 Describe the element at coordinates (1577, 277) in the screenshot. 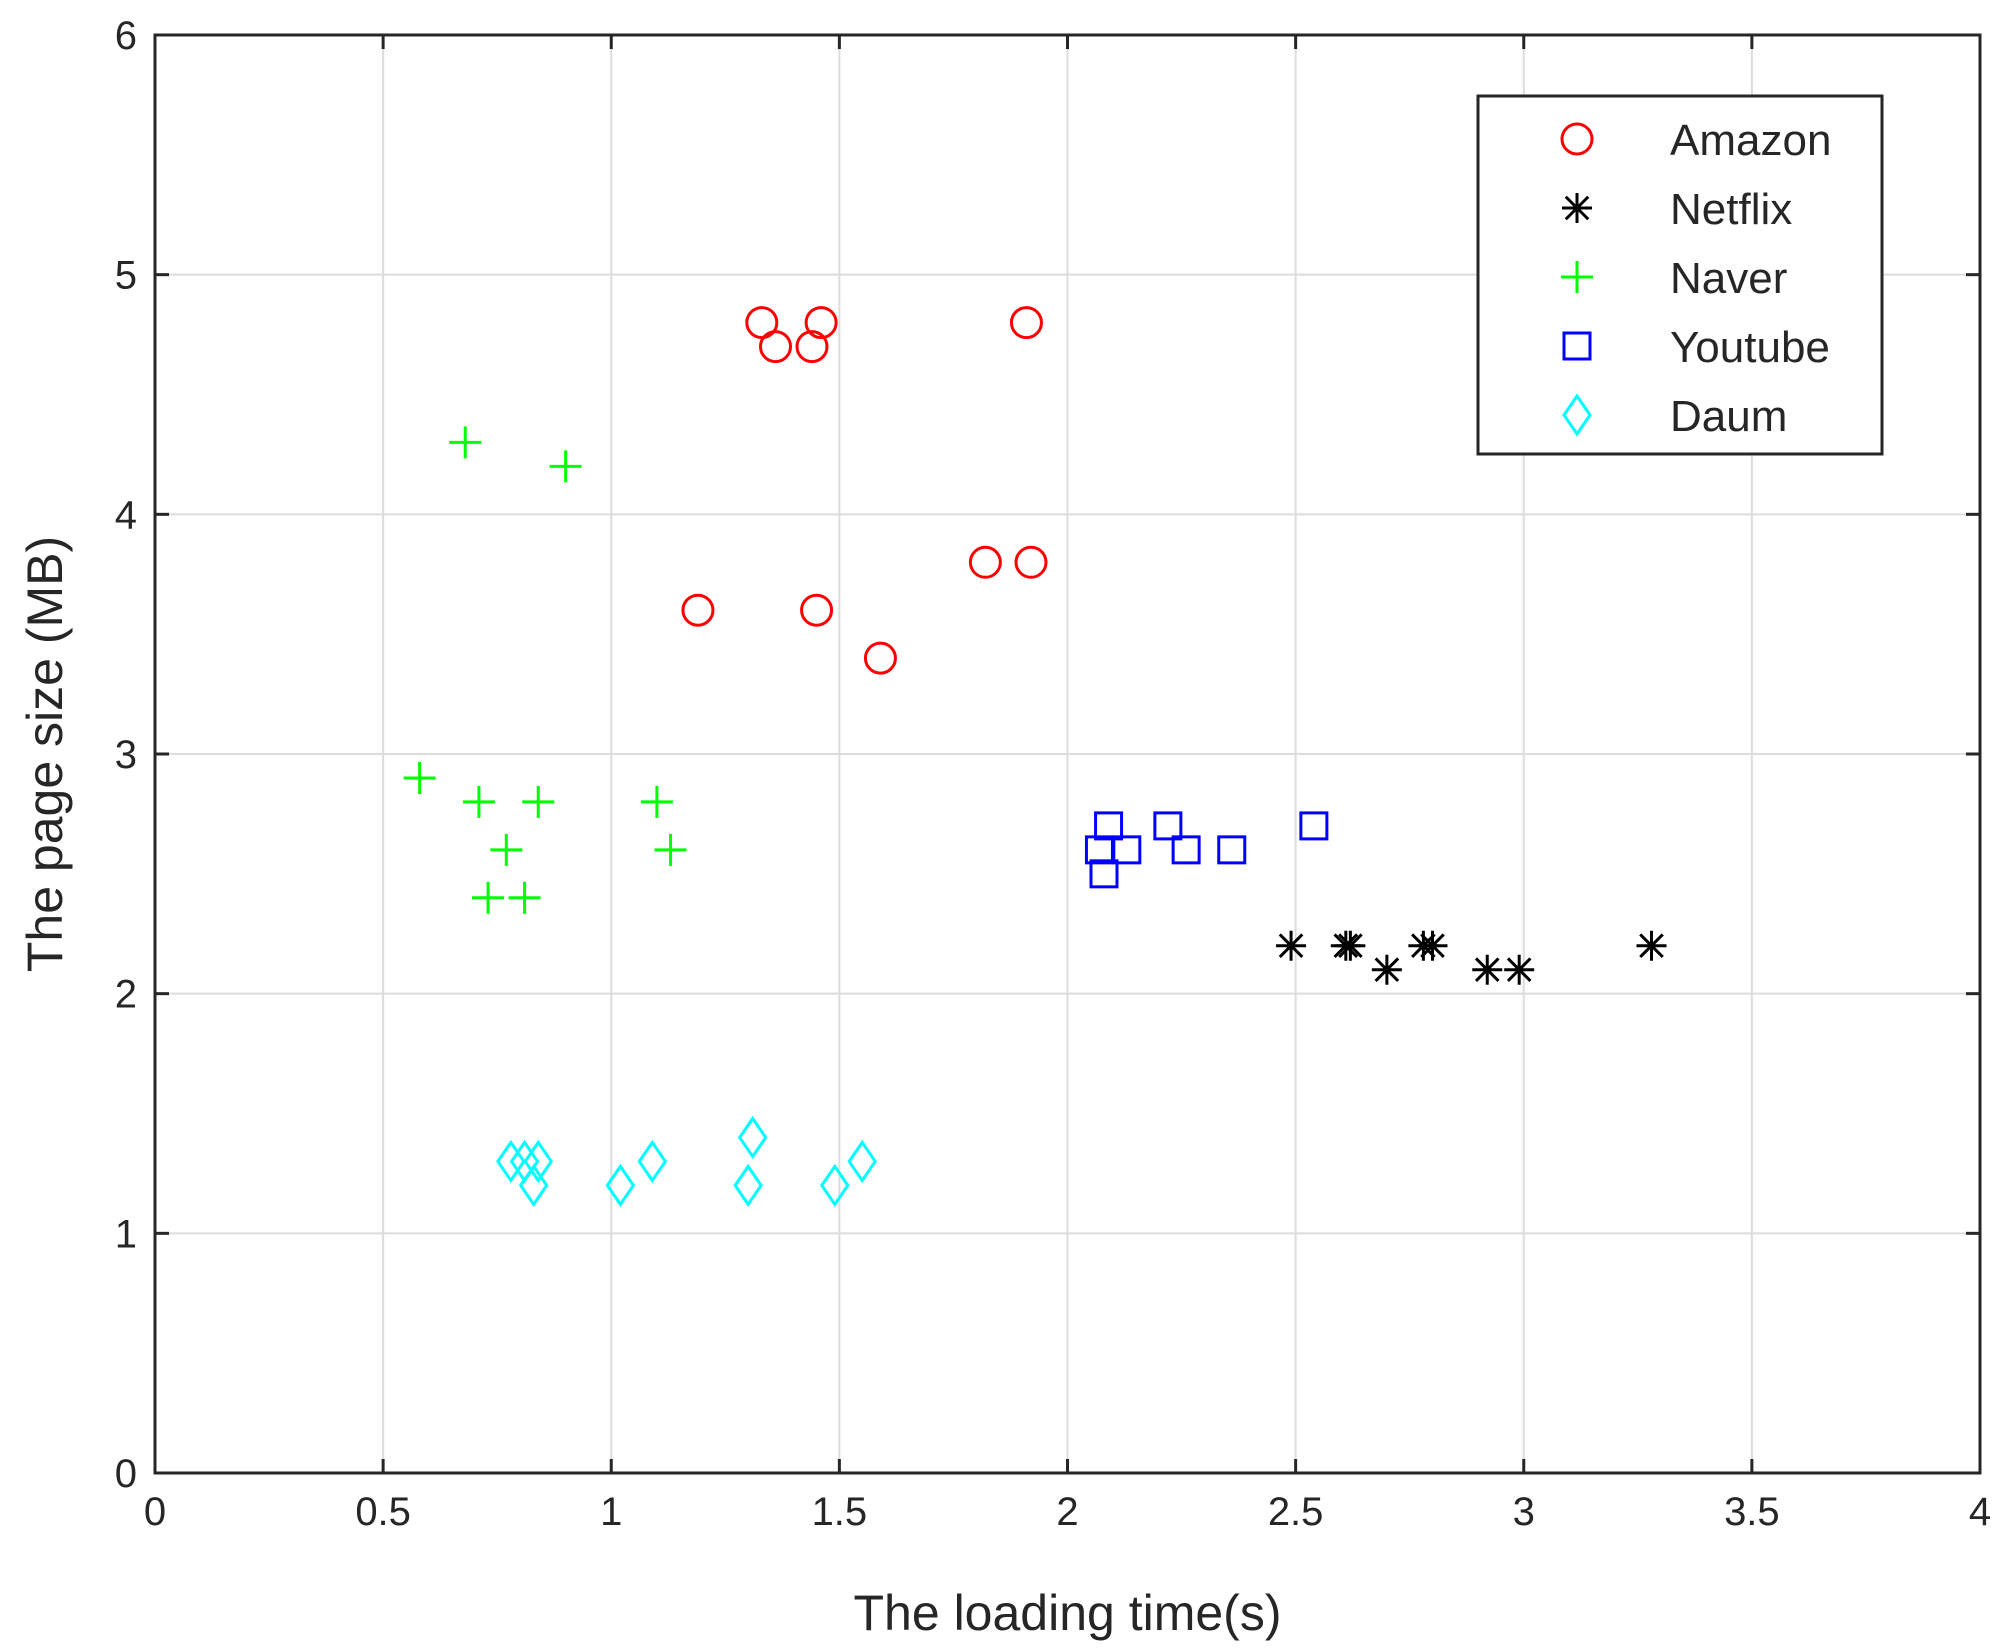

I see `legend-marker-naver` at that location.